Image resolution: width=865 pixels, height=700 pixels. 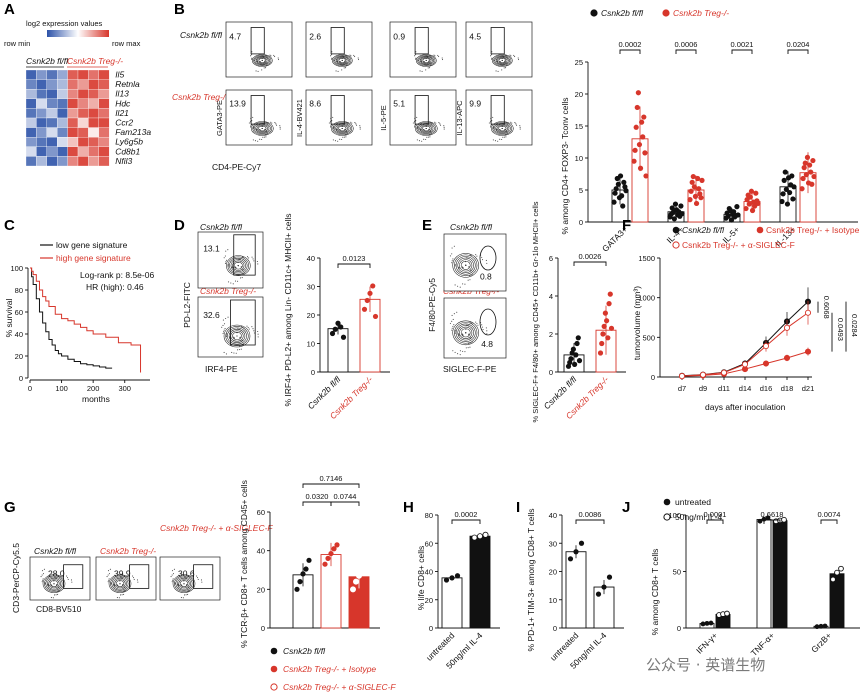 What do you see at coordinates (604, 587) in the screenshot?
I see `i-point` at bounding box center [604, 587].